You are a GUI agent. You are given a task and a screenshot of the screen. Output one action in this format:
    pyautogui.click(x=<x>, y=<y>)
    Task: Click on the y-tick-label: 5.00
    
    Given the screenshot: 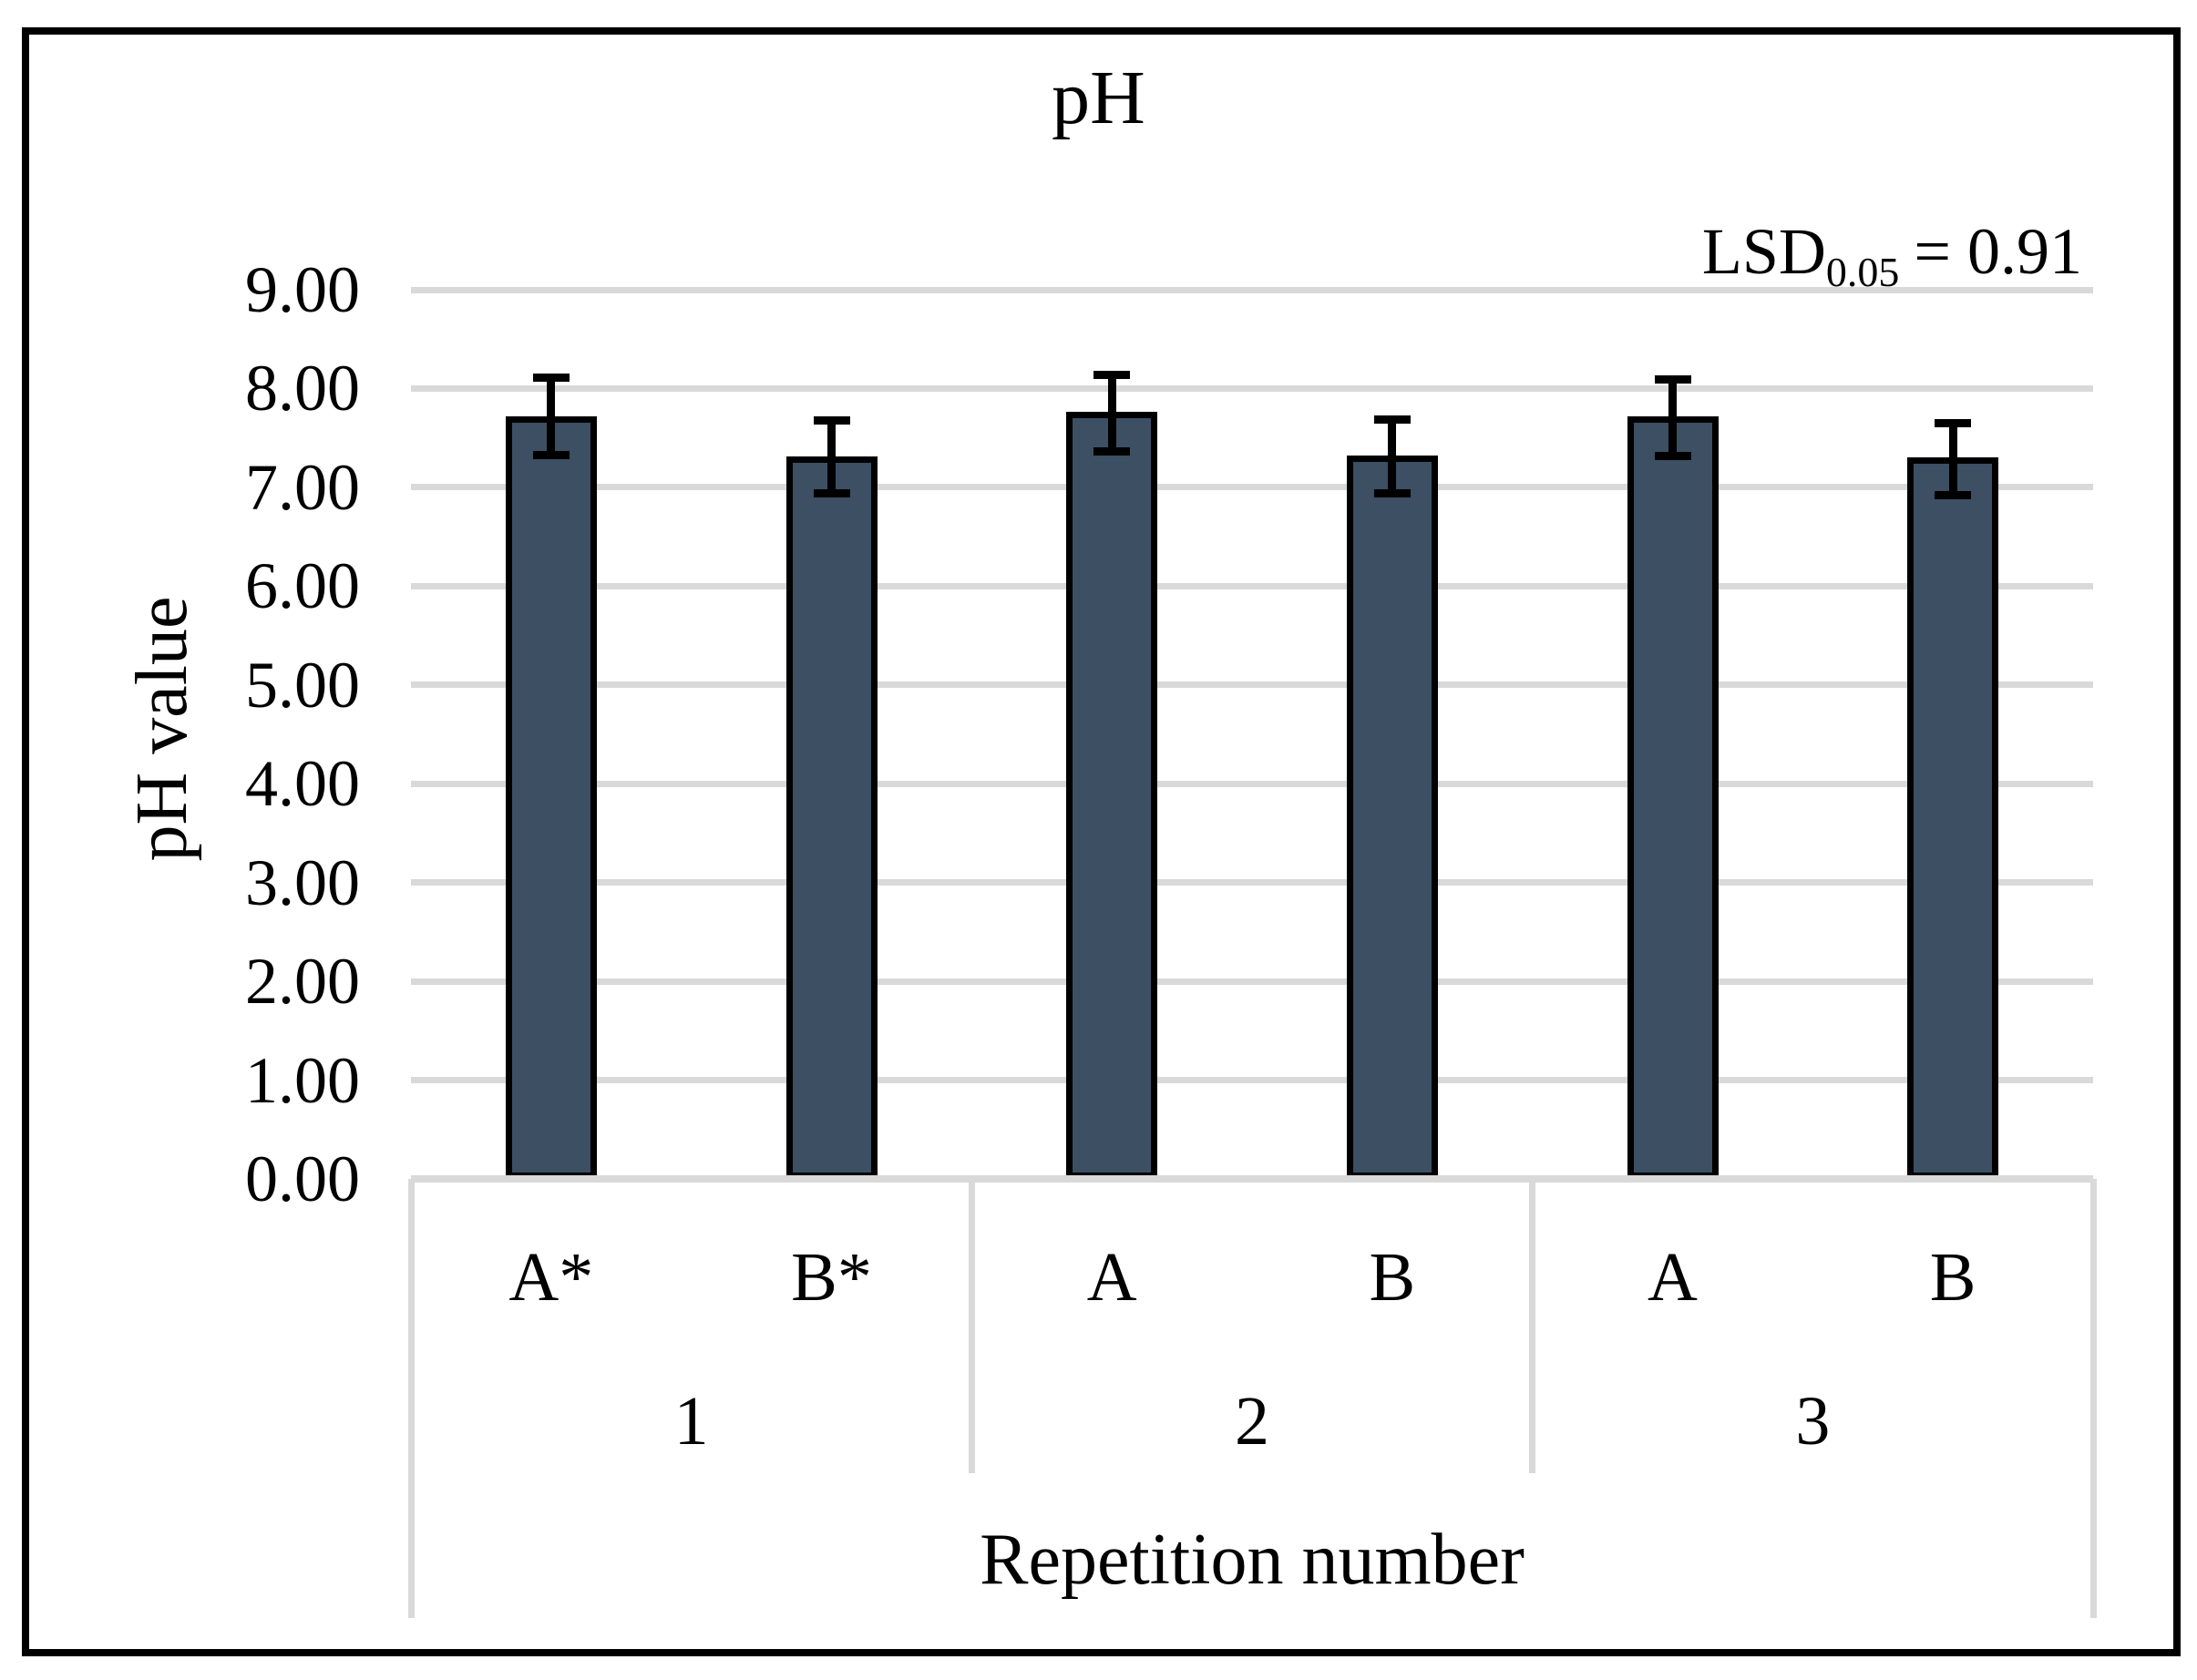 What is the action you would take?
    pyautogui.click(x=302, y=685)
    